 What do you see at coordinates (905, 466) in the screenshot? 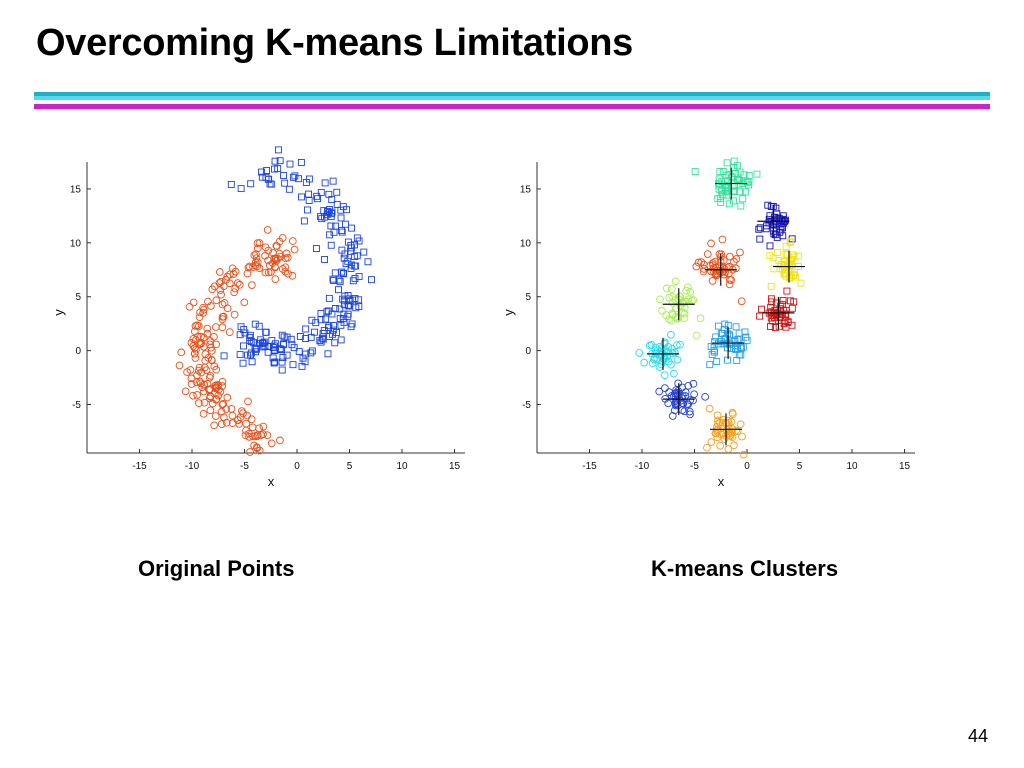
I see `x-tick-label: 15` at bounding box center [905, 466].